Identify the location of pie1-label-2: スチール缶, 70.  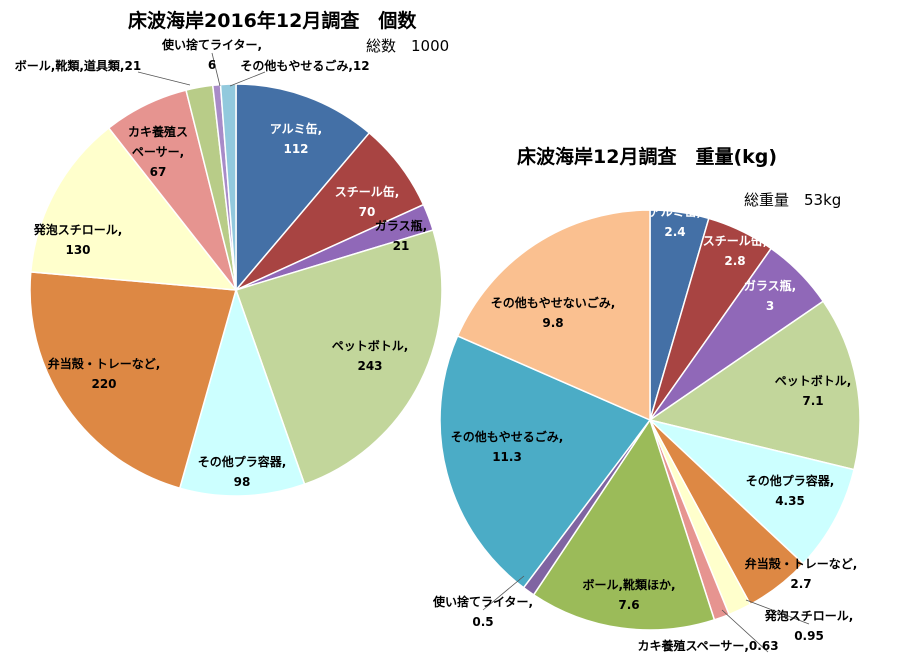
(367, 201).